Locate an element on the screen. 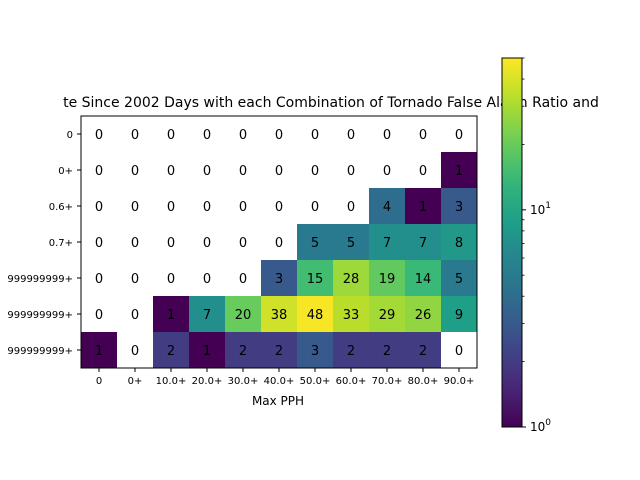  cell-value-label: 28 is located at coordinates (351, 279).